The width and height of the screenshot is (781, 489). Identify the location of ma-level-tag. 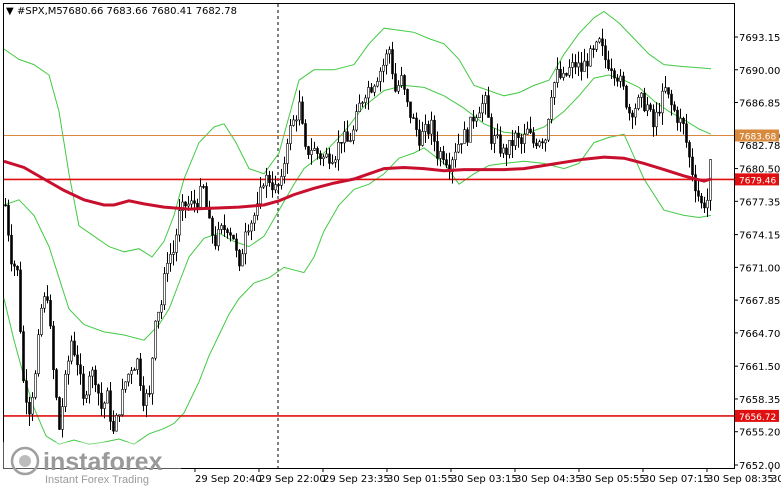
(757, 179).